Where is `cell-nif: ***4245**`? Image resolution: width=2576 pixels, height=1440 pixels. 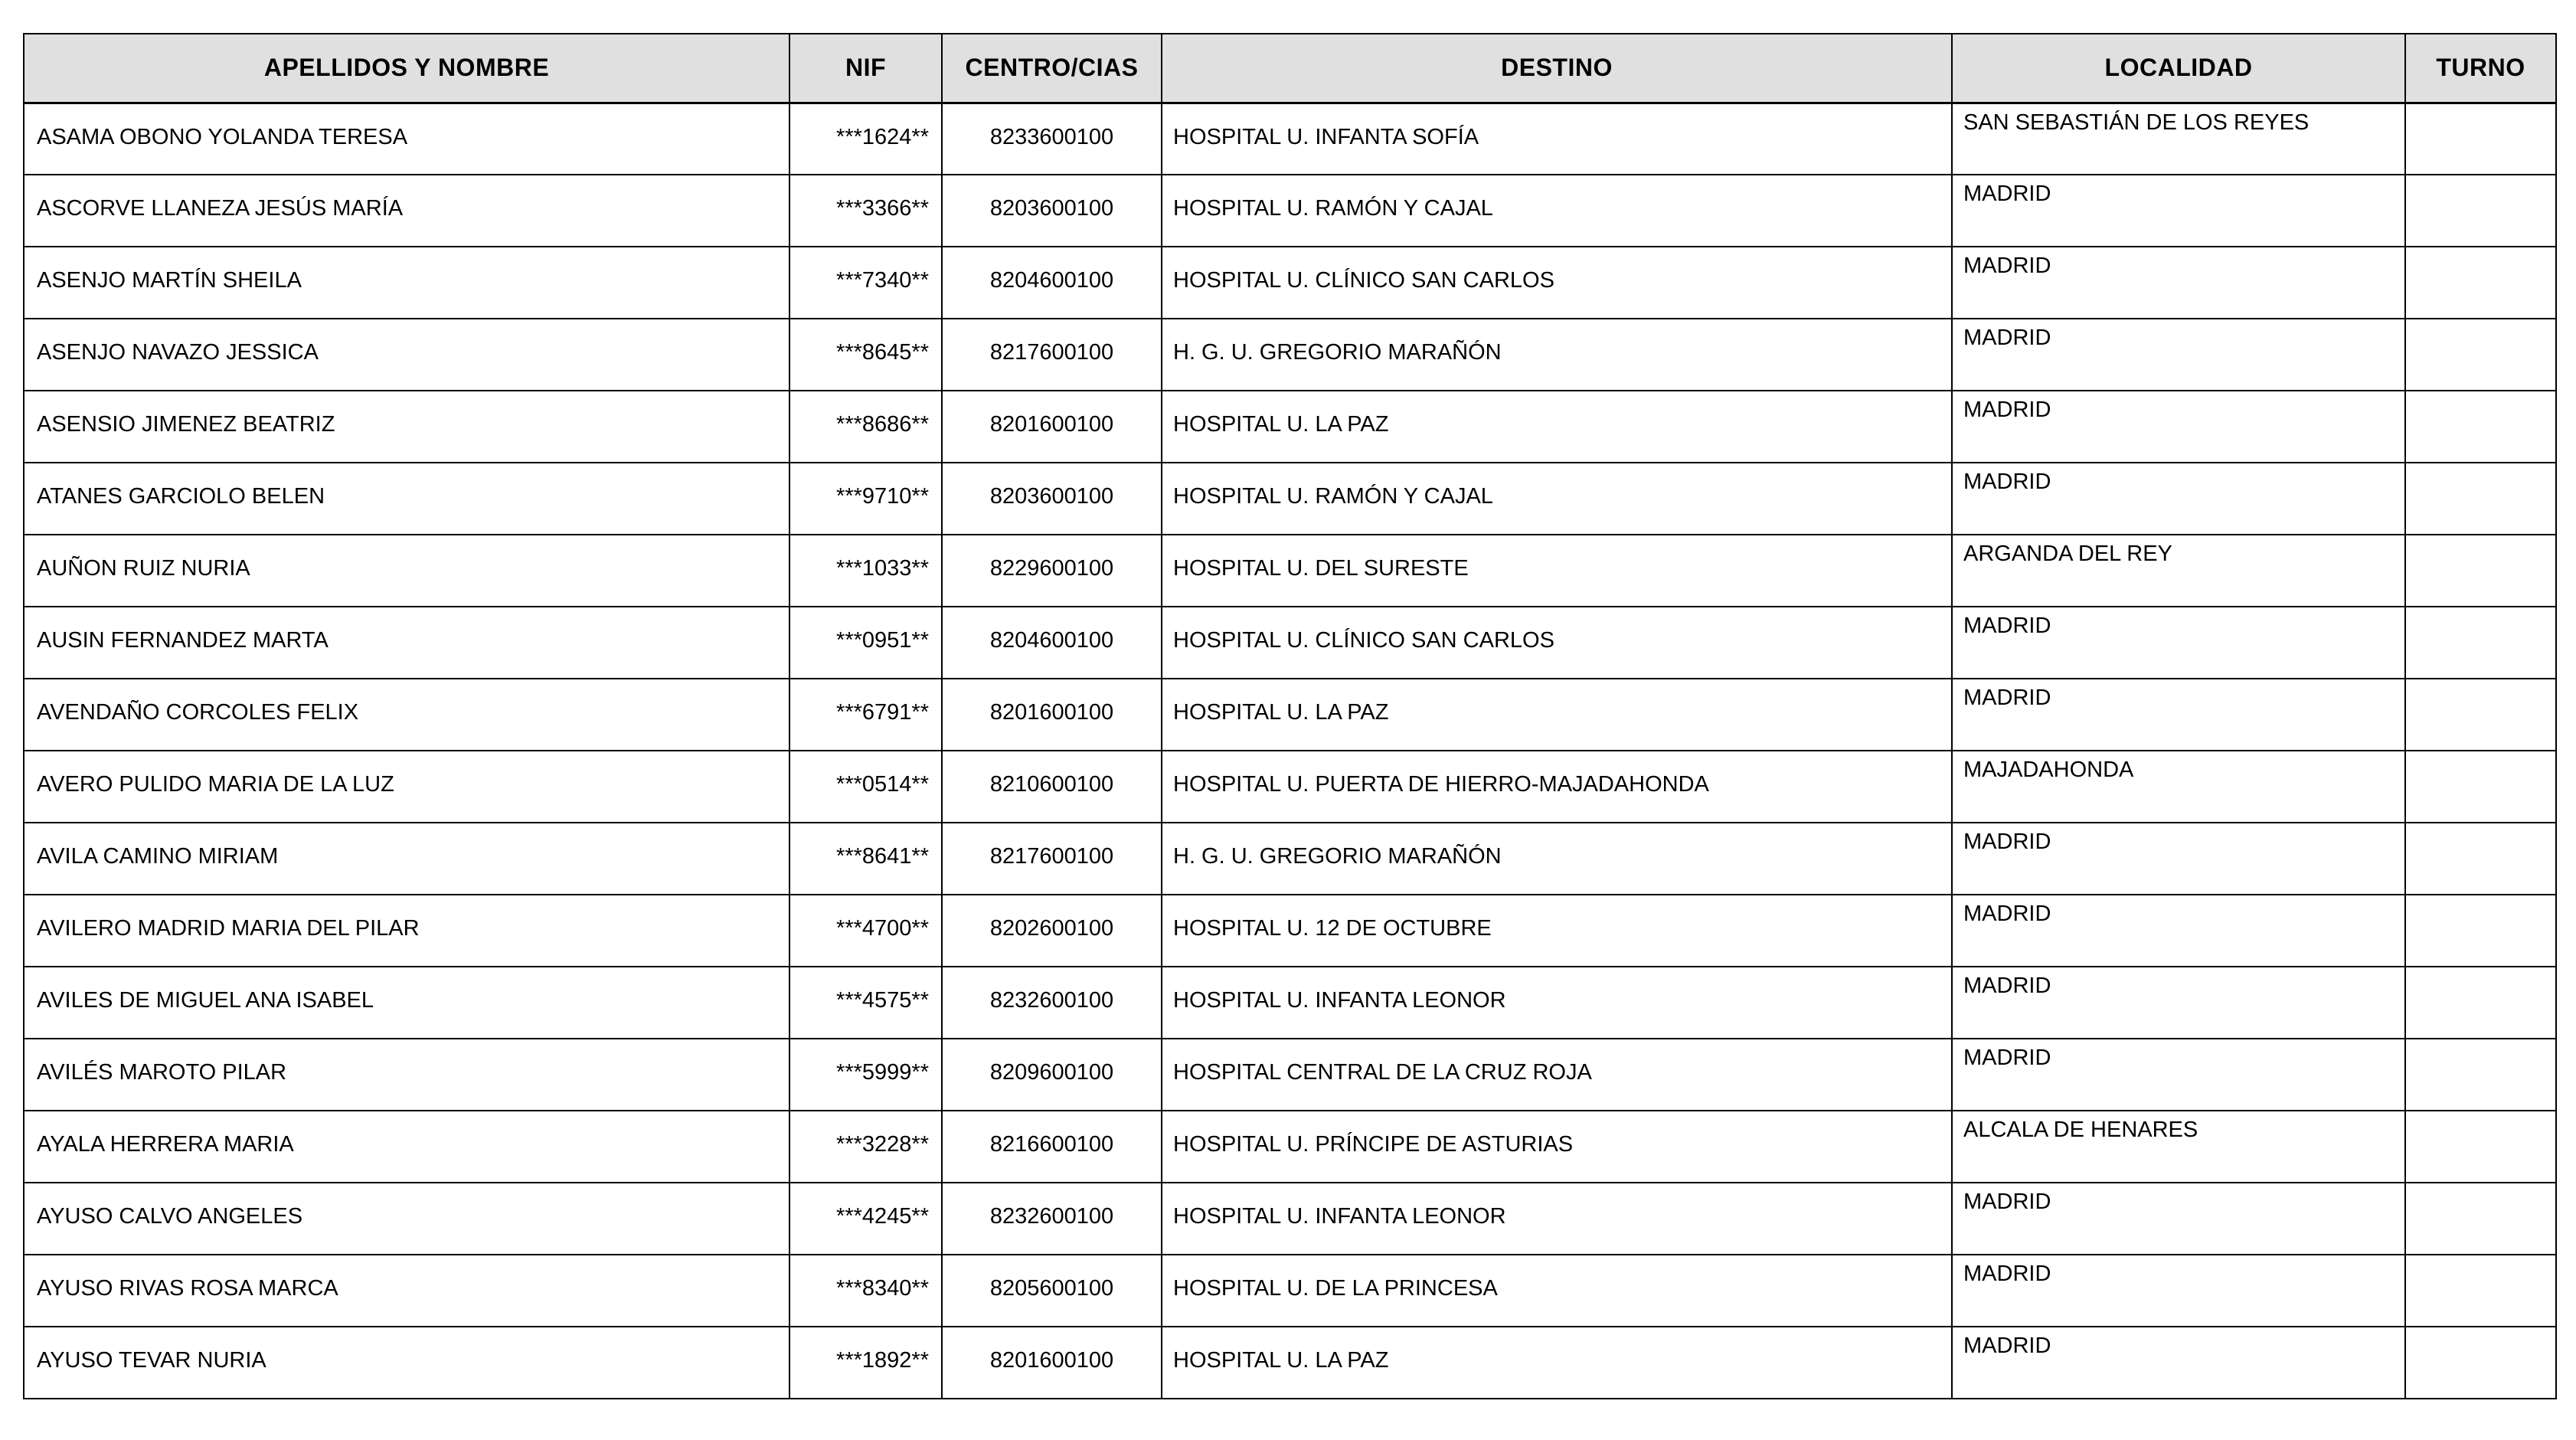 cell-nif: ***4245** is located at coordinates (866, 1218).